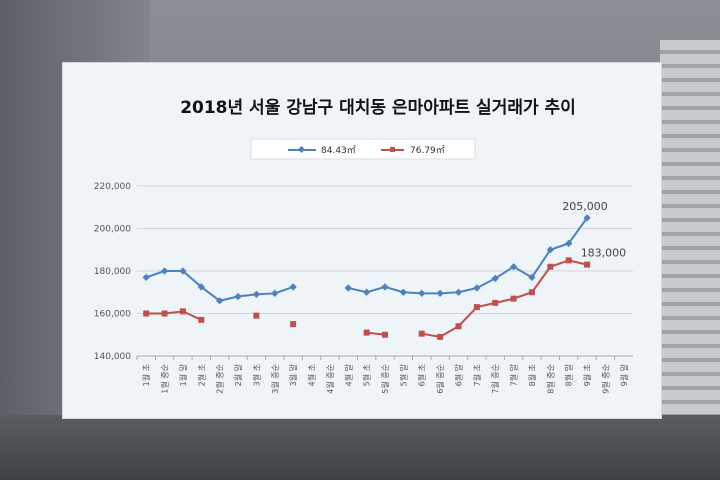 This screenshot has width=720, height=480. I want to click on x-tick-label: 6월 중순, so click(440, 379).